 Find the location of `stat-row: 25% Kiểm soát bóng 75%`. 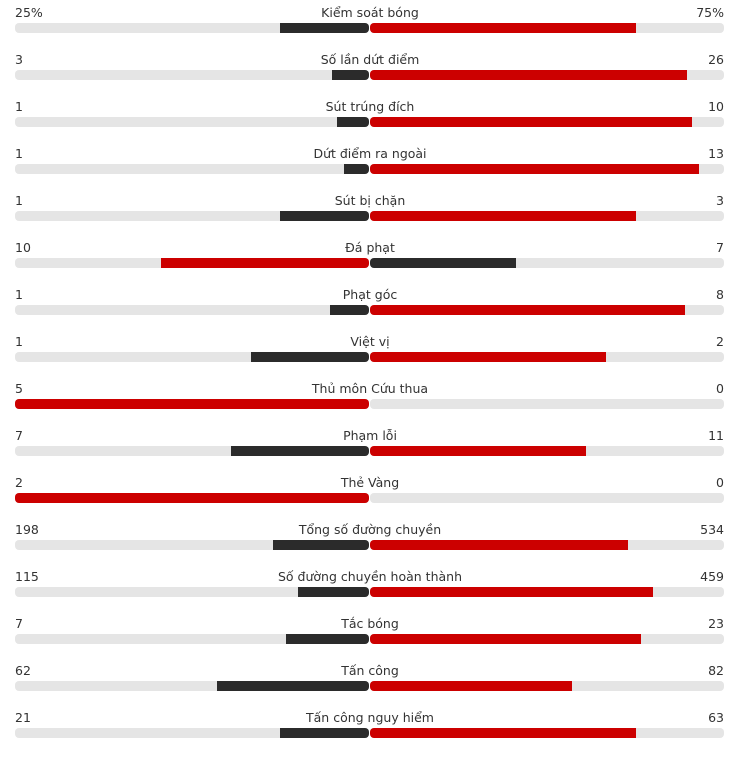

stat-row: 25% Kiểm soát bóng 75% is located at coordinates (370, 28).